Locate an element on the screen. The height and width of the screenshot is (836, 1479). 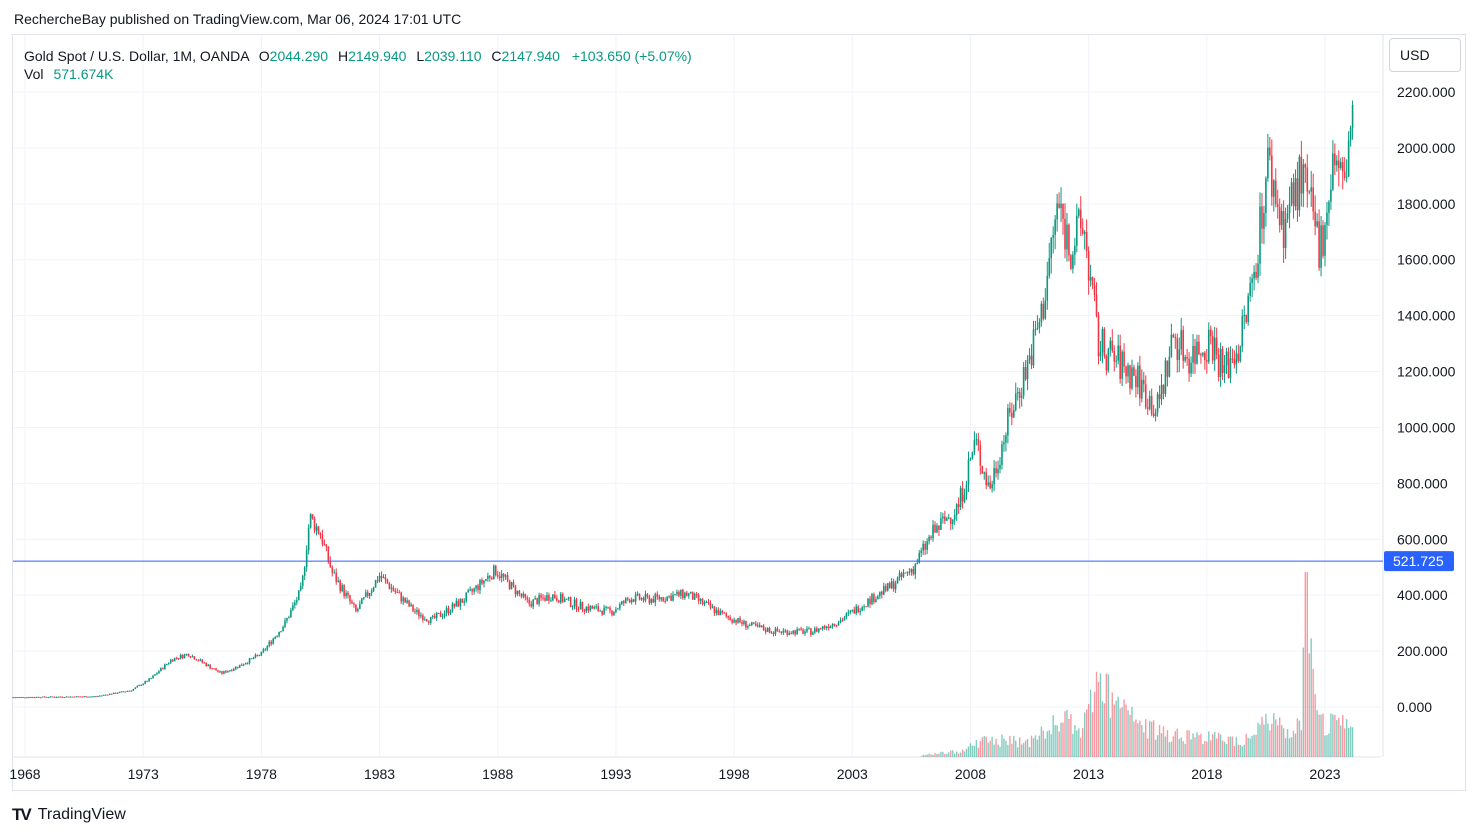
tradingview-logo: TV TradingView is located at coordinates (69, 815).